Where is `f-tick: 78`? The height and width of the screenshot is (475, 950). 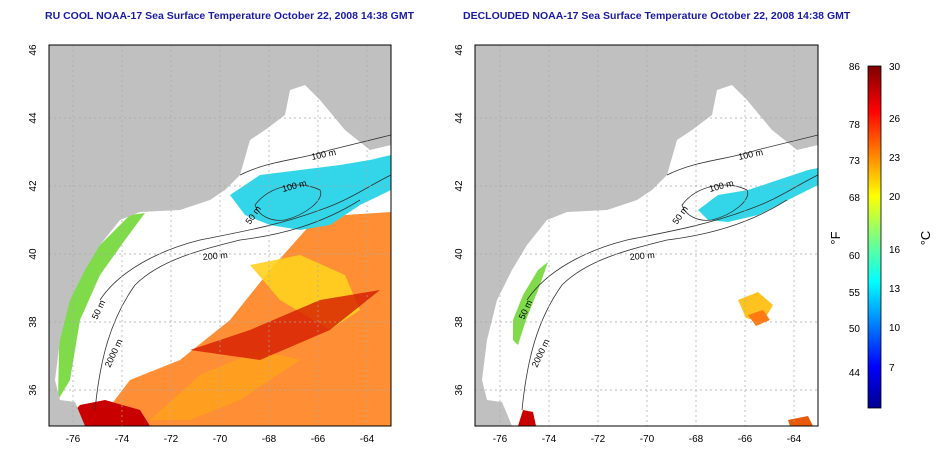 f-tick: 78 is located at coordinates (855, 125).